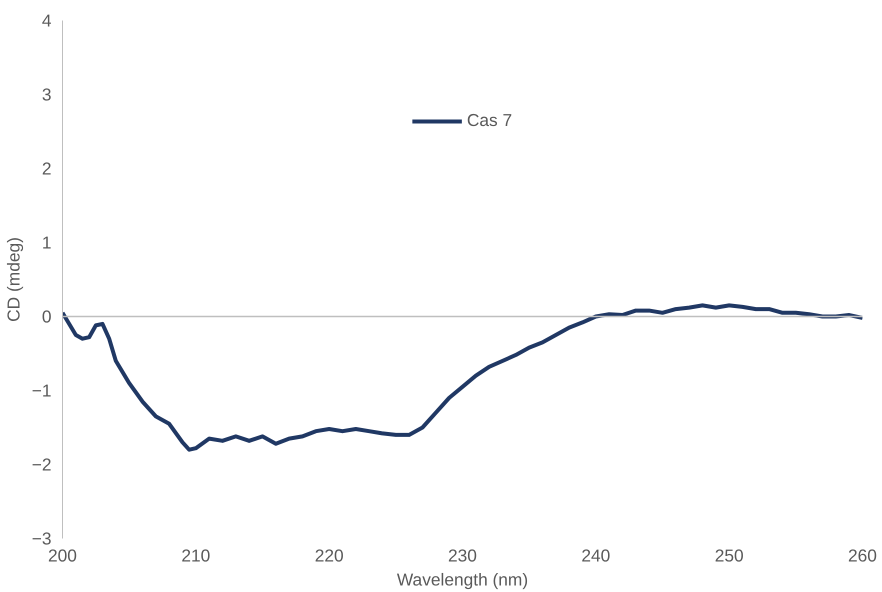 Image resolution: width=882 pixels, height=592 pixels. I want to click on y-tick-label: 3, so click(47, 94).